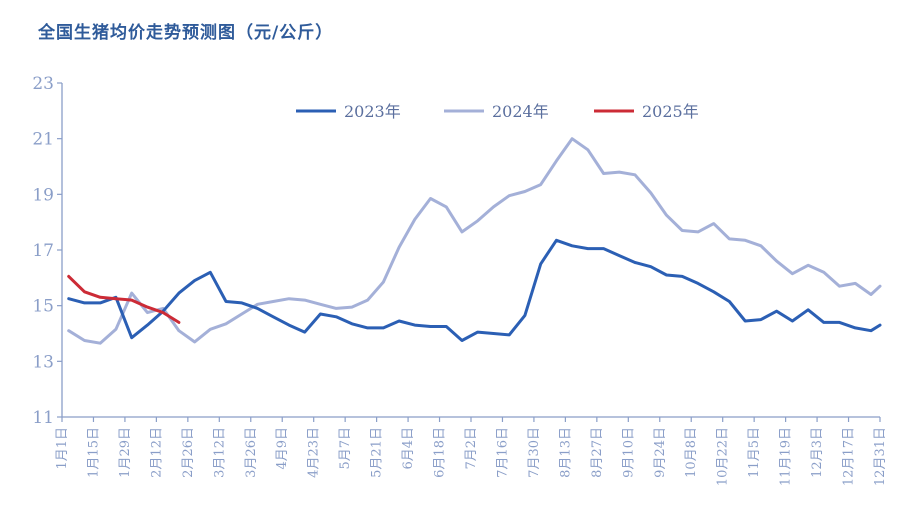 This screenshot has width=918, height=527. I want to click on y-tick-label: 11, so click(43, 418).